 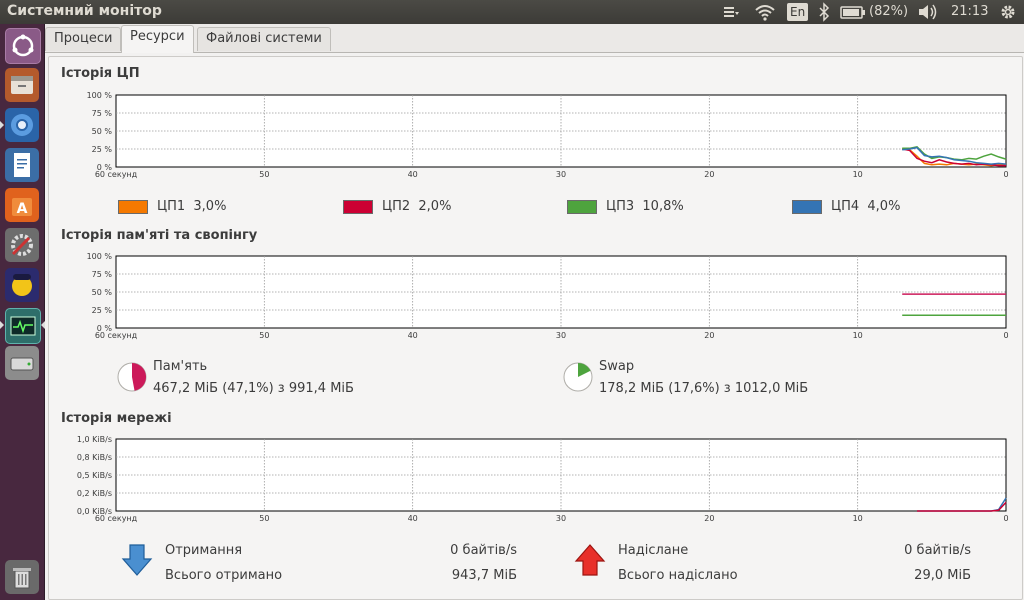 I want to click on network-y-tick: 0,0 KiB/s, so click(x=94, y=511).